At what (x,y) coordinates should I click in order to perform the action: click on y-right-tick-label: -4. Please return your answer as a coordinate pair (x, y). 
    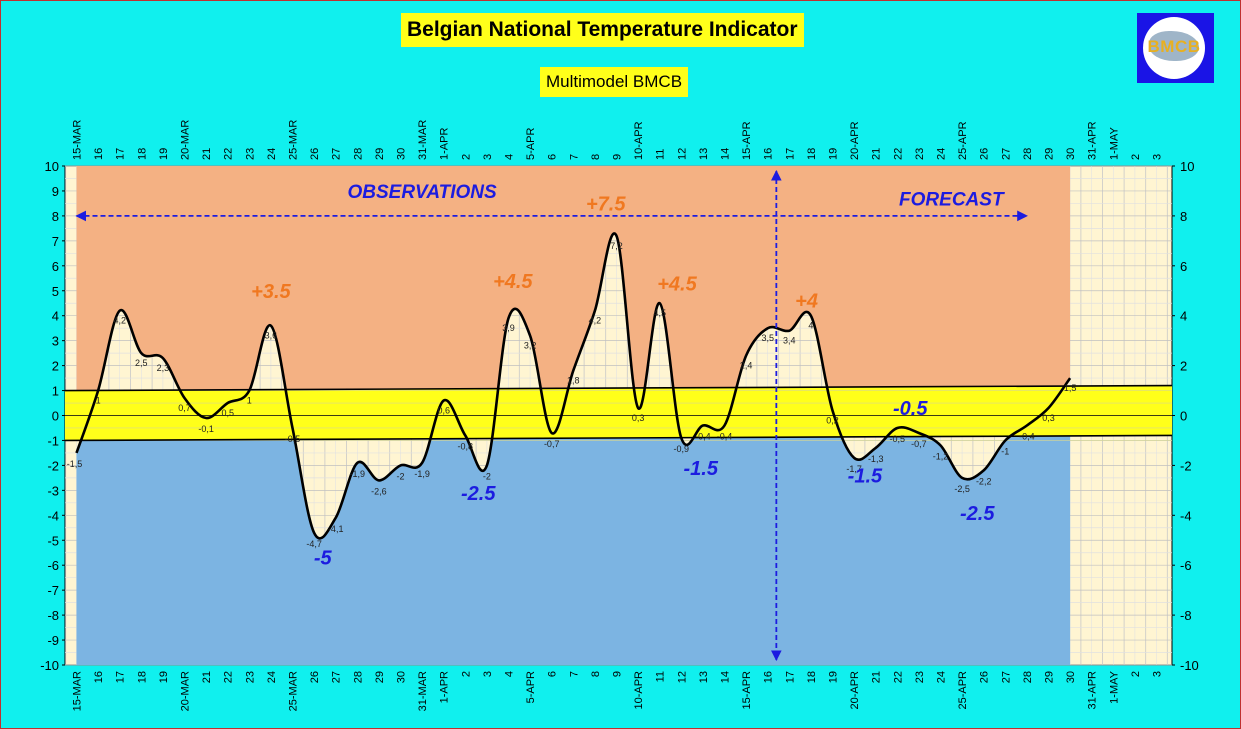
    Looking at the image, I should click on (1186, 515).